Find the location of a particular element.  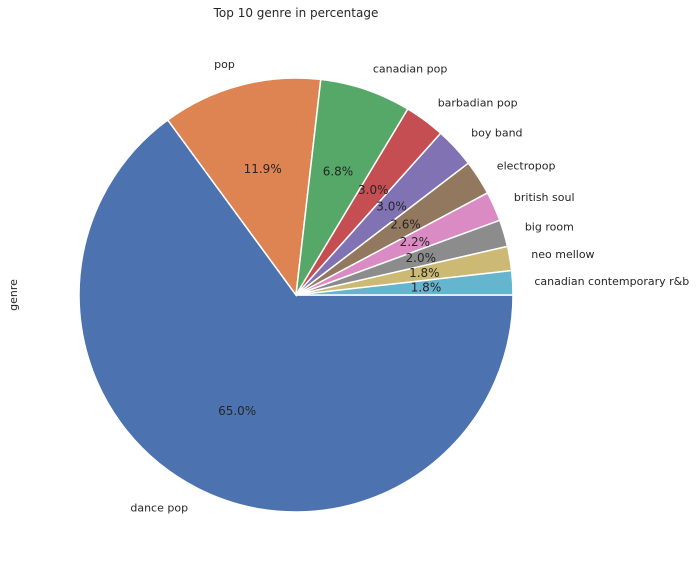

percentage-label-british-soul: 2.2% is located at coordinates (415, 242).